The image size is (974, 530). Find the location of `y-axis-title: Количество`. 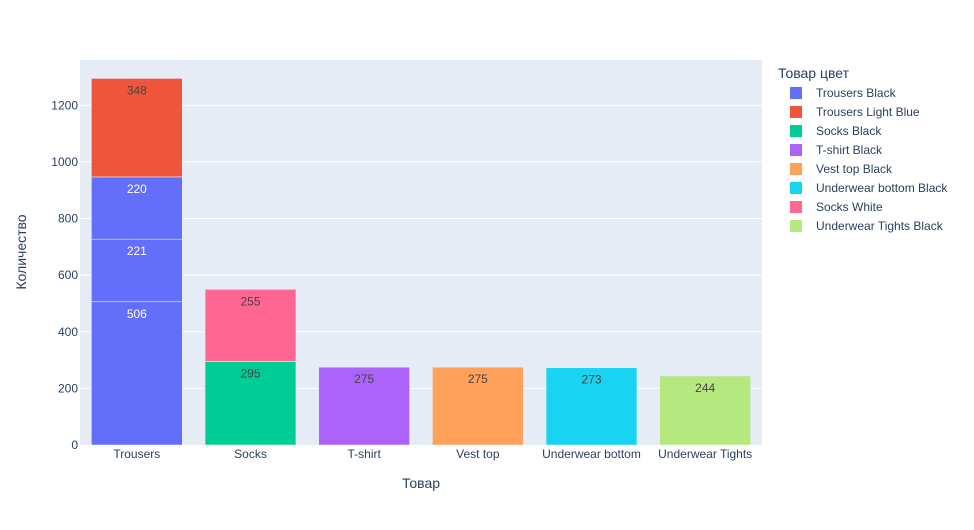

y-axis-title: Количество is located at coordinates (21, 251).